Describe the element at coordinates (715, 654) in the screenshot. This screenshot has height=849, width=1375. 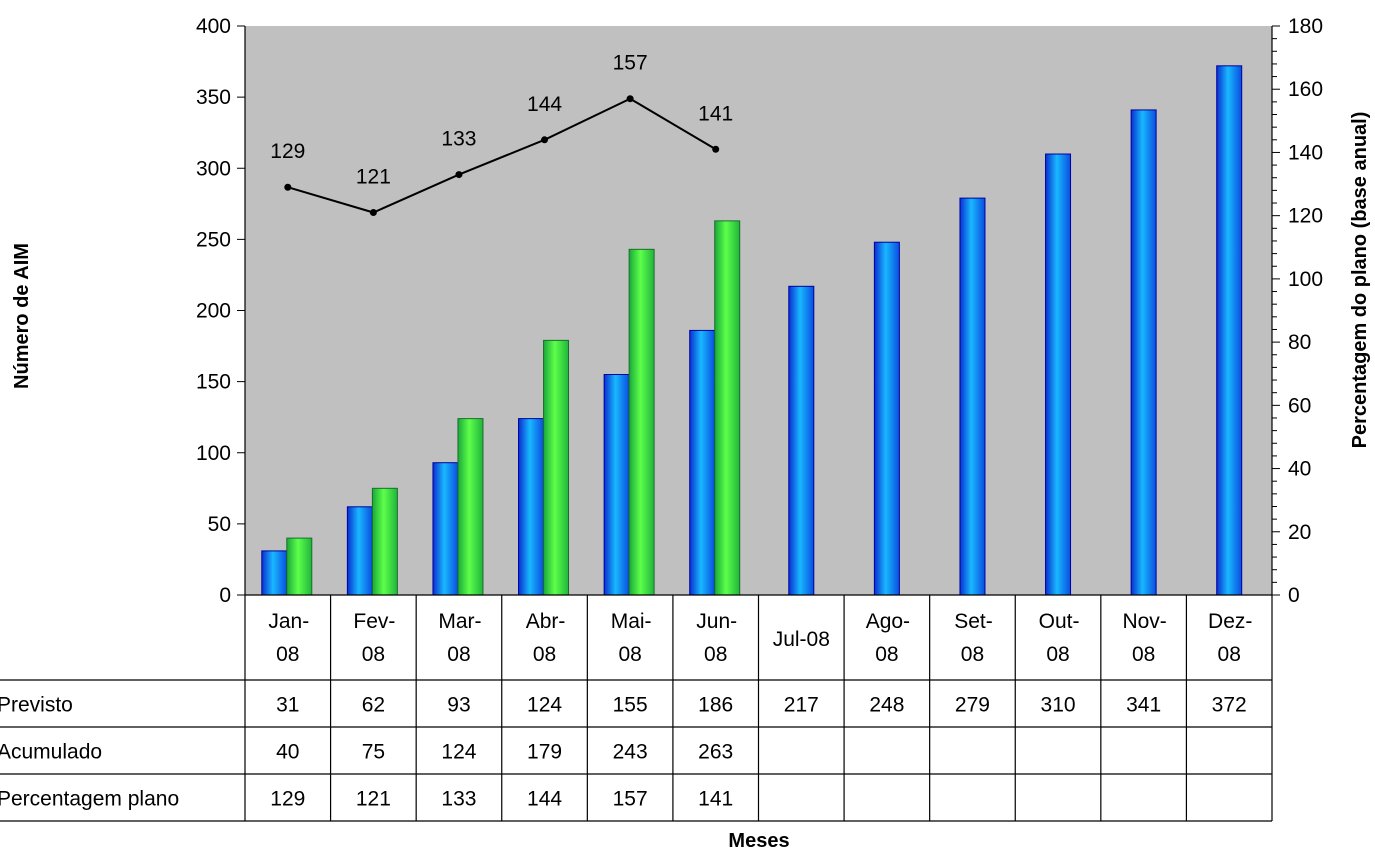
I see `category-label-5-line-1: 08` at that location.